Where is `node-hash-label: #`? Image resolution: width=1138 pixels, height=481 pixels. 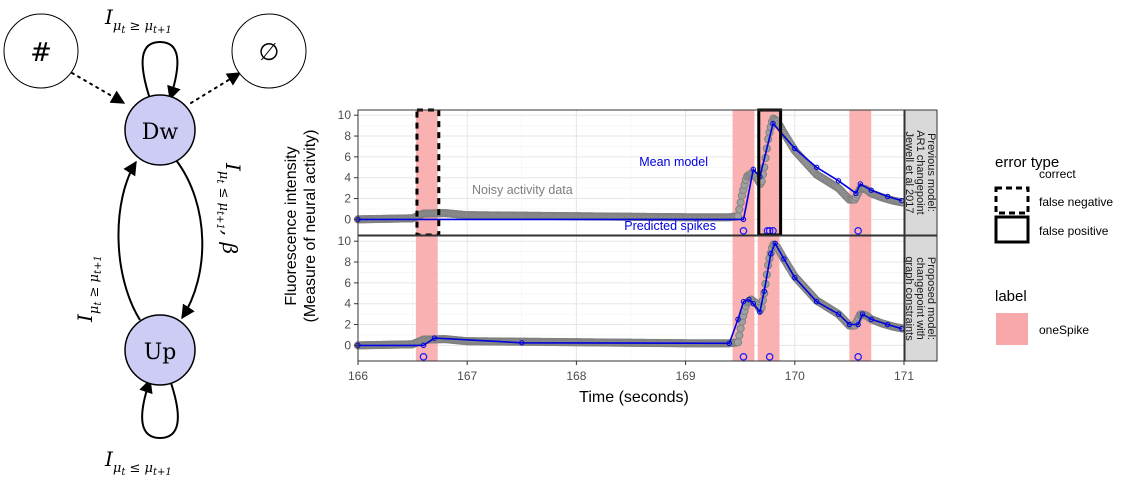
node-hash-label: # is located at coordinates (41, 53).